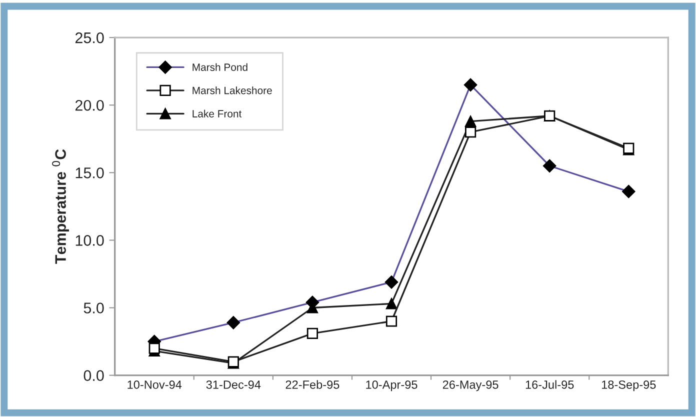 This screenshot has height=417, width=696. What do you see at coordinates (89, 105) in the screenshot?
I see `y-tick-label: 20.0` at bounding box center [89, 105].